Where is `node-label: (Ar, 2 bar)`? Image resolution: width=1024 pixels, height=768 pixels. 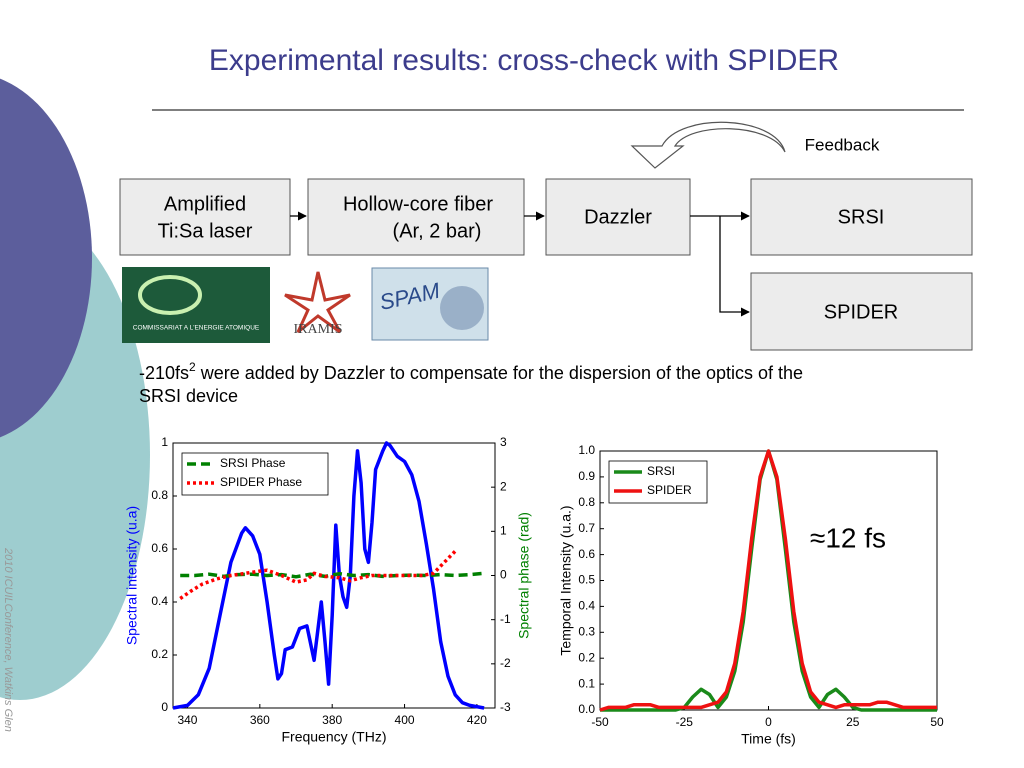 node-label: (Ar, 2 bar) is located at coordinates (437, 231).